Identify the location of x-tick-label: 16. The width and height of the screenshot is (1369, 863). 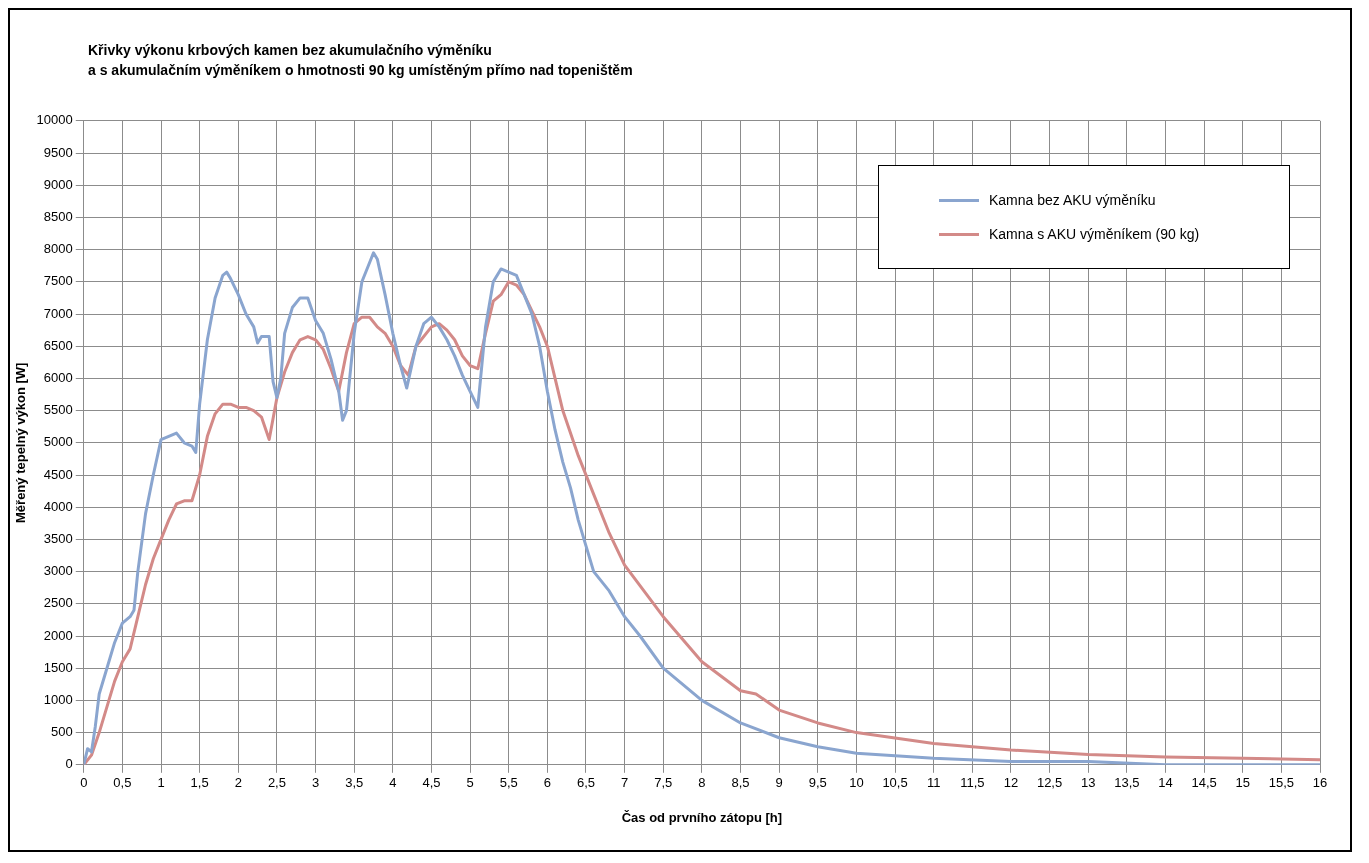
(1320, 783).